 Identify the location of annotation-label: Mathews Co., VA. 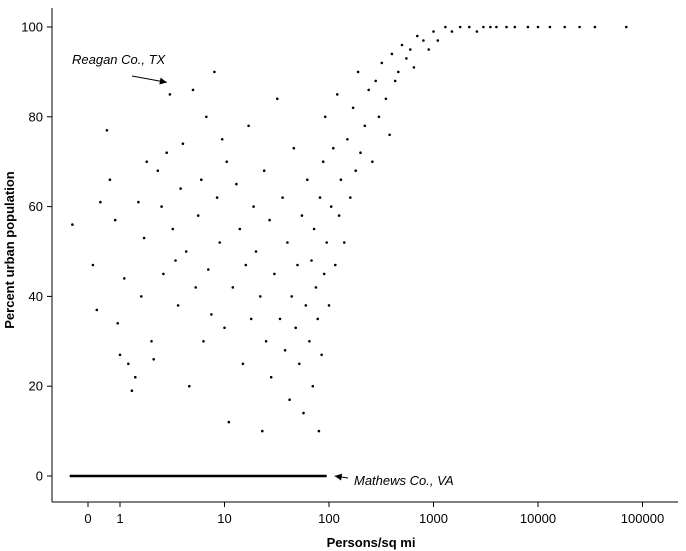
(404, 480).